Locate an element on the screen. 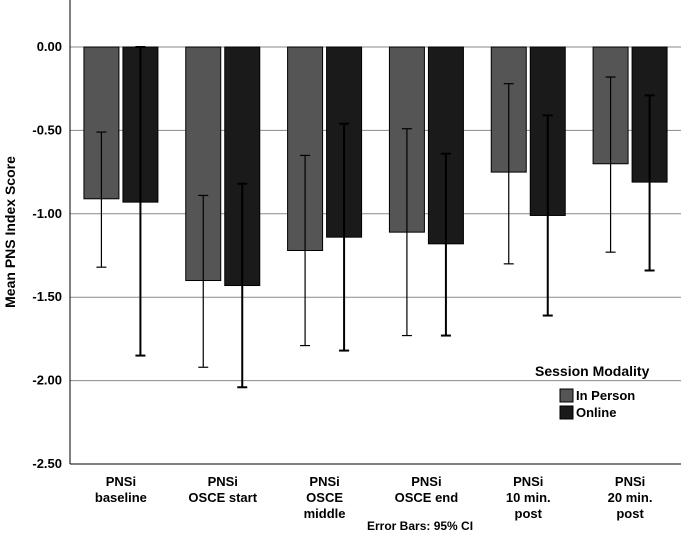  y-tick-label: -2.00 is located at coordinates (47, 380).